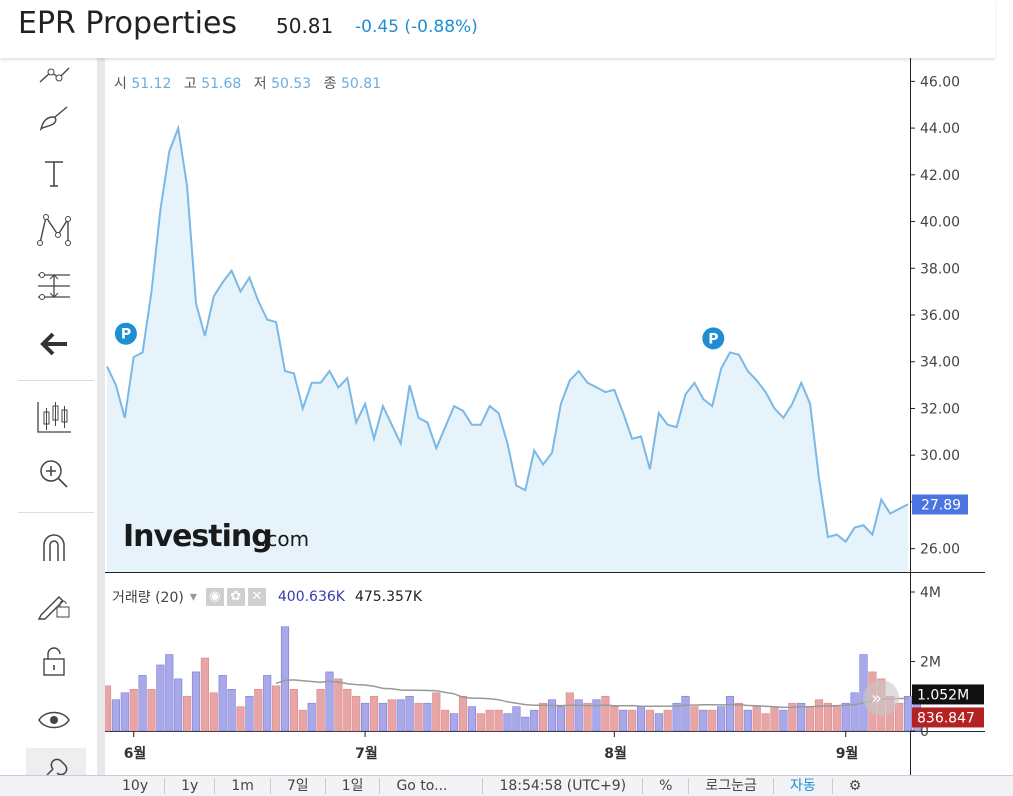 The width and height of the screenshot is (1013, 796). I want to click on trend-line-tool-icon, so click(54, 76).